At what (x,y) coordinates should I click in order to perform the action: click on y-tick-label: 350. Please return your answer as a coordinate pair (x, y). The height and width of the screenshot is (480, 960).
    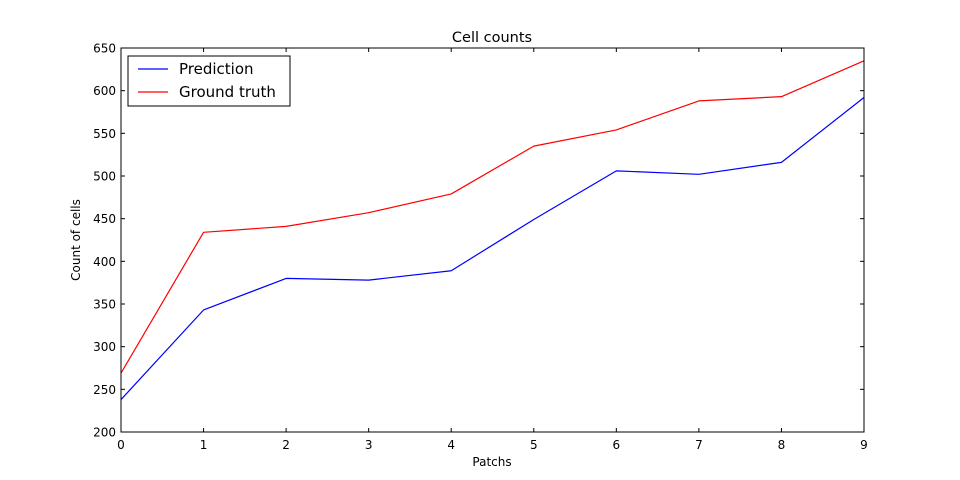
    Looking at the image, I should click on (104, 305).